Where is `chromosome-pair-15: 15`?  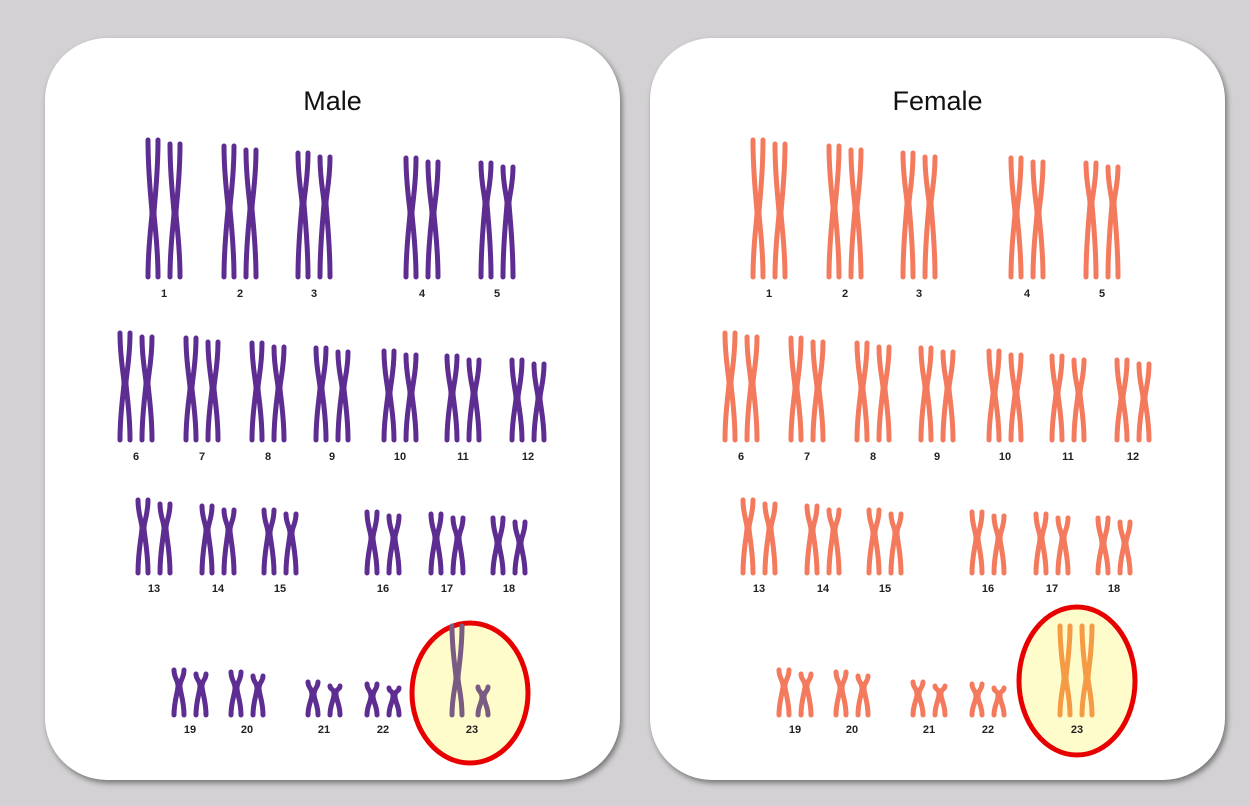
chromosome-pair-15: 15 is located at coordinates (280, 551).